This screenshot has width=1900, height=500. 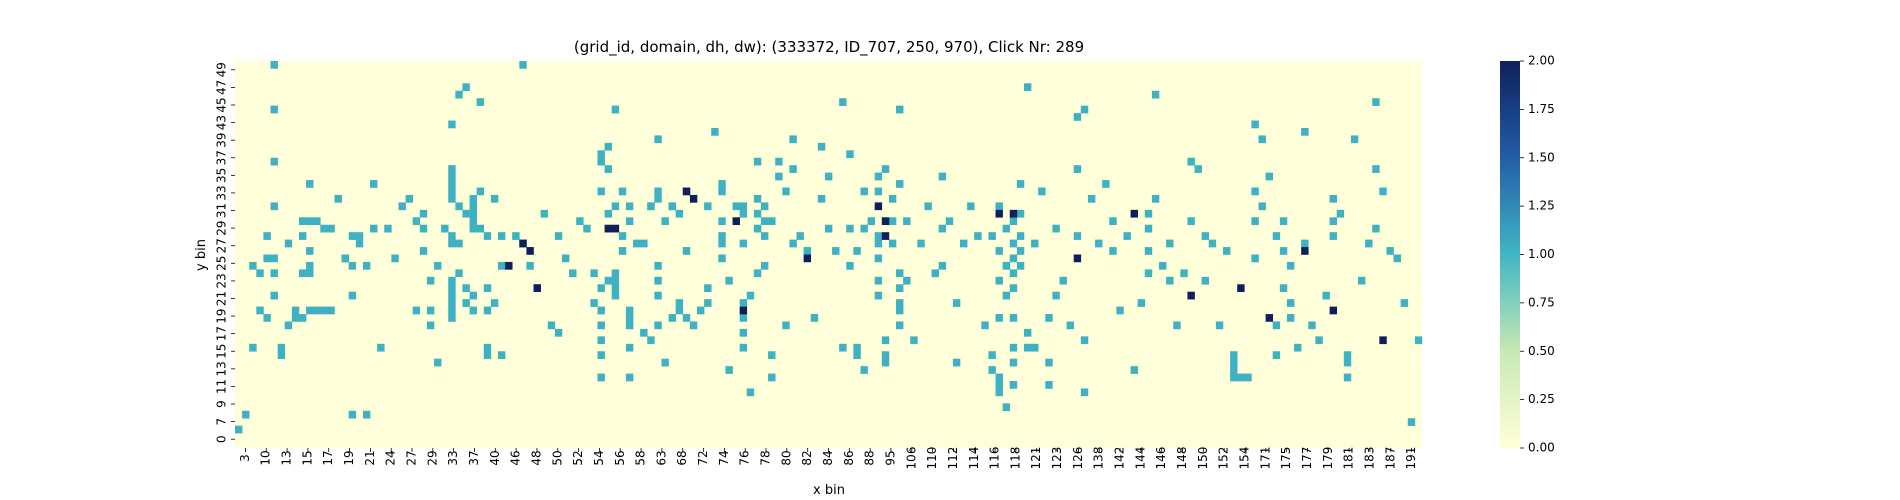 I want to click on x-tick-label: 21, so click(x=370, y=457).